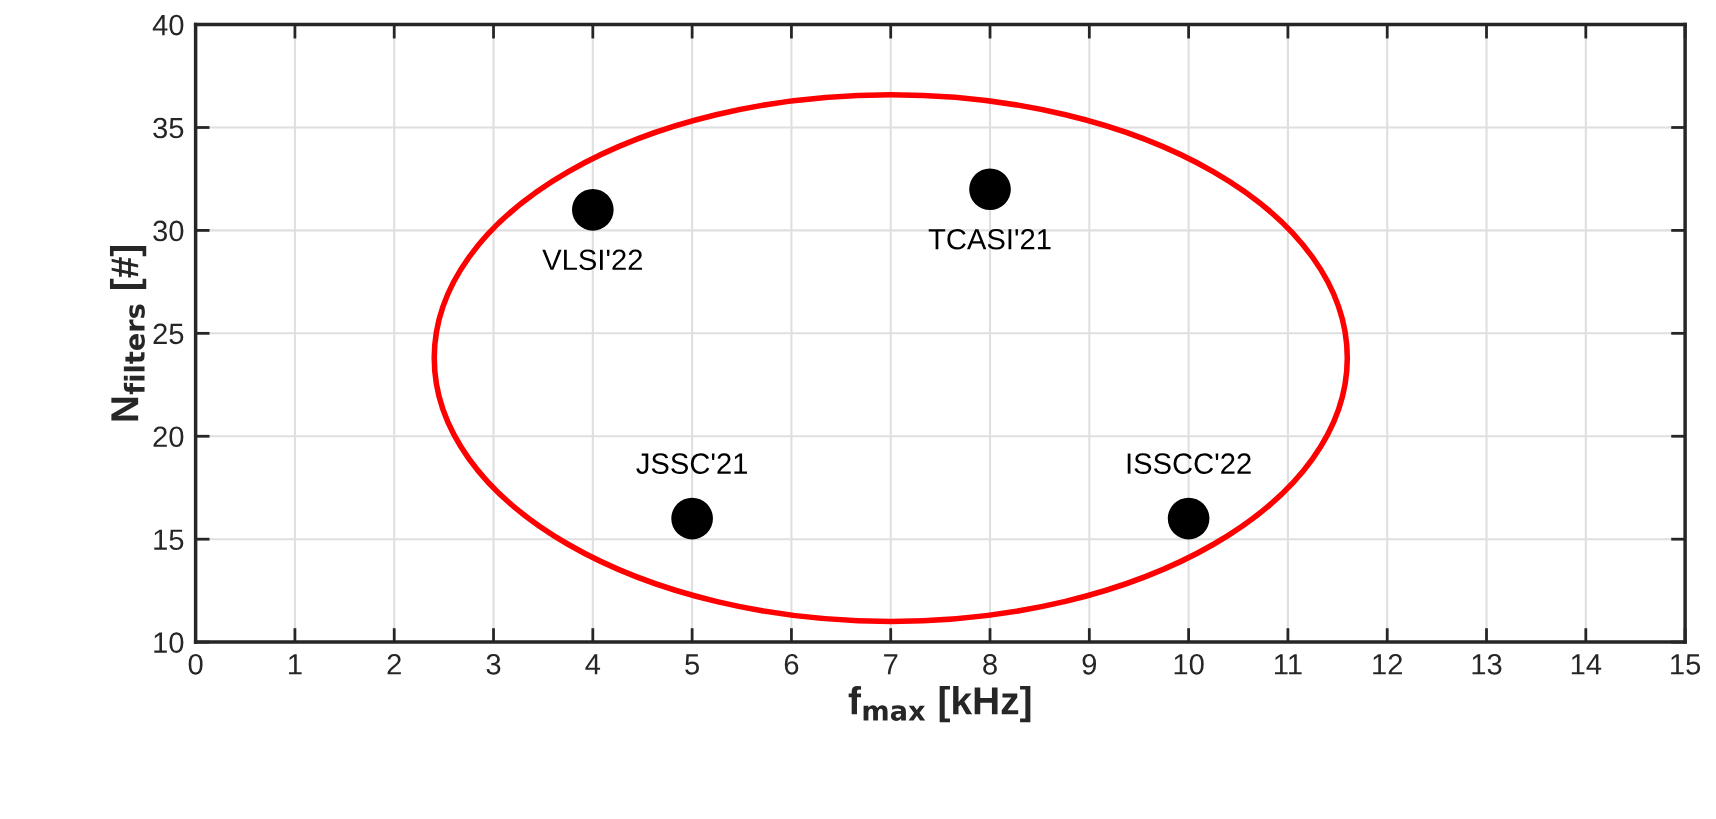 The width and height of the screenshot is (1716, 819). What do you see at coordinates (493, 664) in the screenshot?
I see `x-tick-label: 3` at bounding box center [493, 664].